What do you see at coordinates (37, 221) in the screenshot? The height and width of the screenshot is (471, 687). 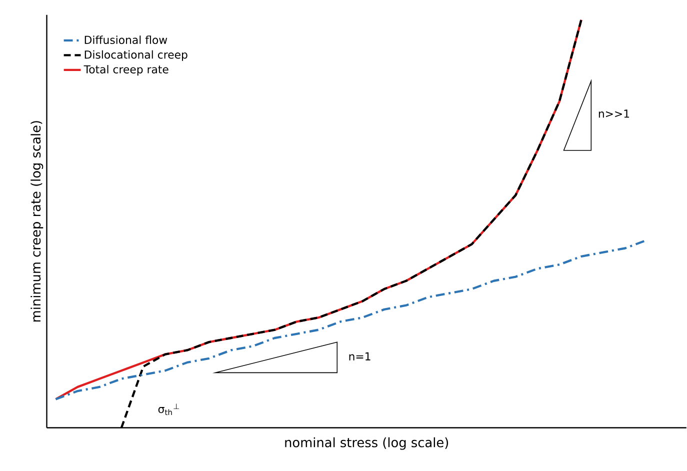 I see `y-axis-title: minimum creep rate (log scale)` at bounding box center [37, 221].